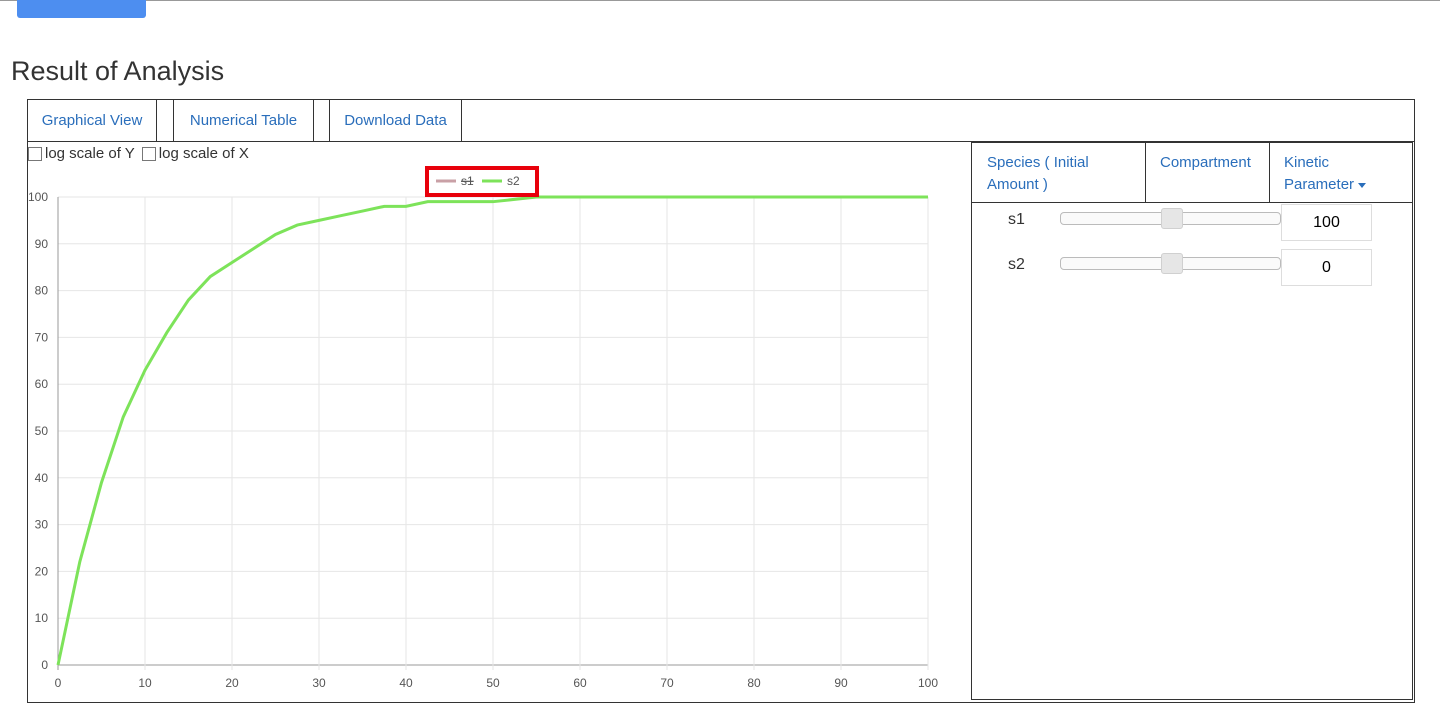 The image size is (1440, 710). What do you see at coordinates (482, 181) in the screenshot?
I see `legend-highlight` at bounding box center [482, 181].